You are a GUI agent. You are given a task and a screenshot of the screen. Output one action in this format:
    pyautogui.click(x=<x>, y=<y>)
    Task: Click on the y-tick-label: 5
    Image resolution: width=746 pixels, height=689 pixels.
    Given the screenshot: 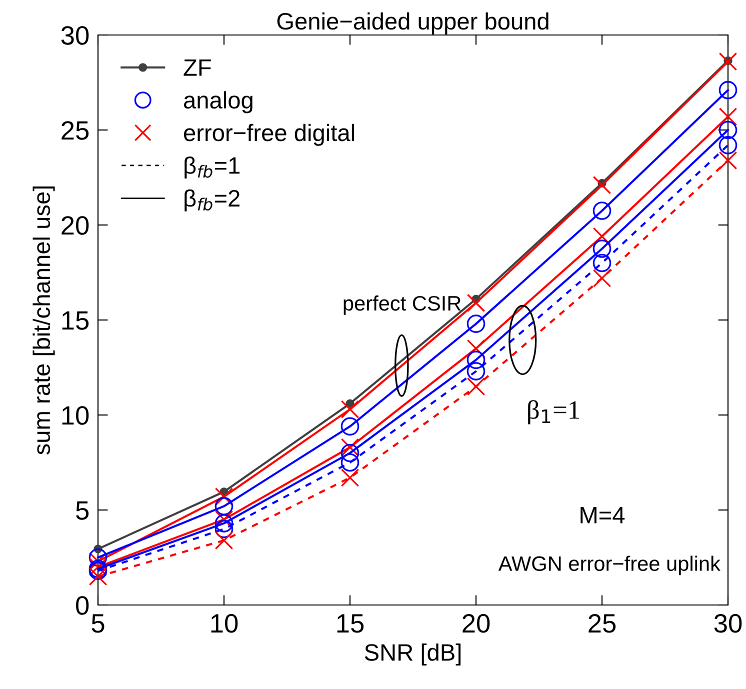 What is the action you would take?
    pyautogui.click(x=82, y=510)
    